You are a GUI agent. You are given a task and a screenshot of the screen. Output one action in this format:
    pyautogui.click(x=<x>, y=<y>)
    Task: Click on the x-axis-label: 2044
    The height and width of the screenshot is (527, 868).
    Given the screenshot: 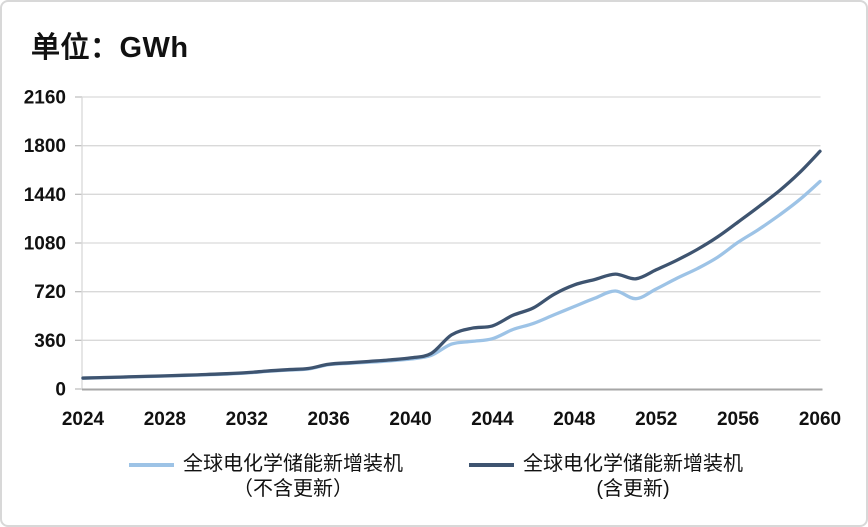 What is the action you would take?
    pyautogui.click(x=492, y=419)
    